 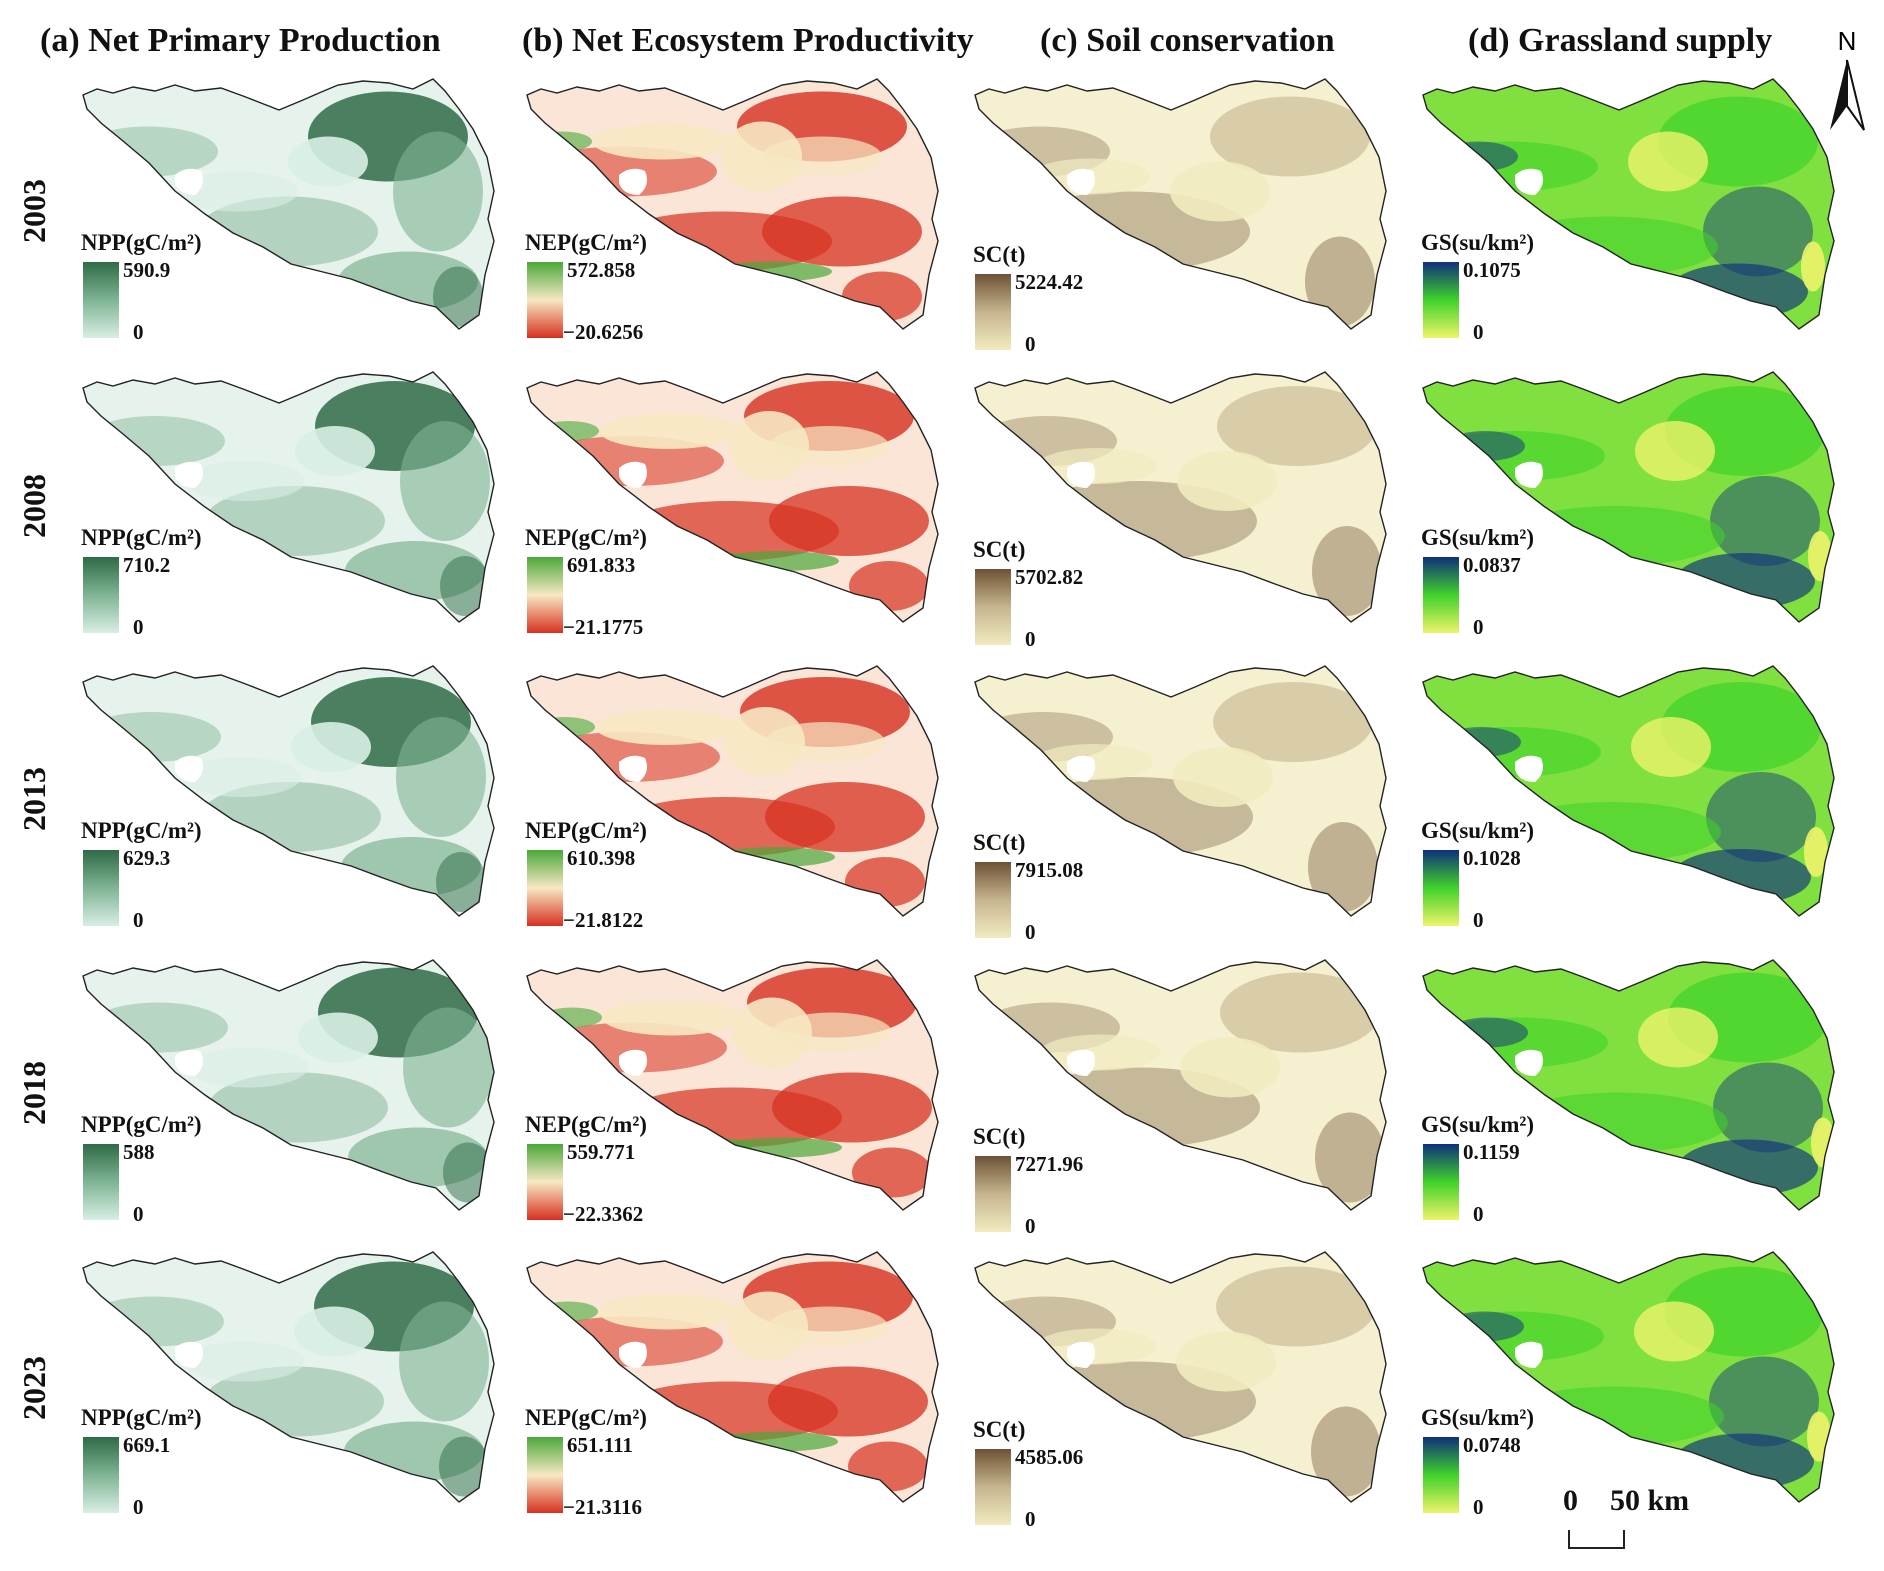 I want to click on legend-max-value: 610.398, so click(x=601, y=858).